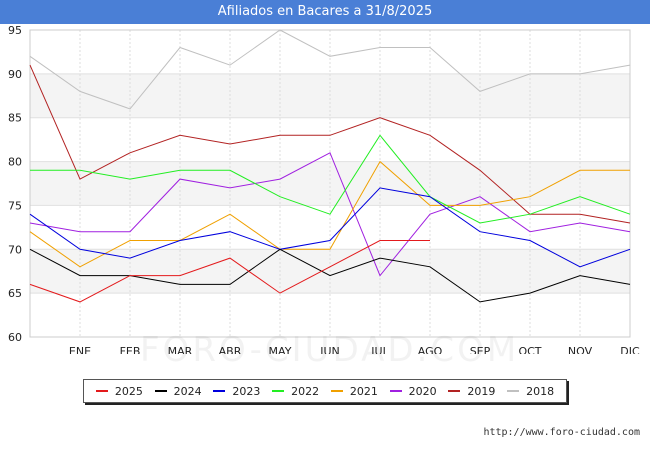 The width and height of the screenshot is (650, 450). What do you see at coordinates (15, 337) in the screenshot?
I see `y-tick-label: 60` at bounding box center [15, 337].